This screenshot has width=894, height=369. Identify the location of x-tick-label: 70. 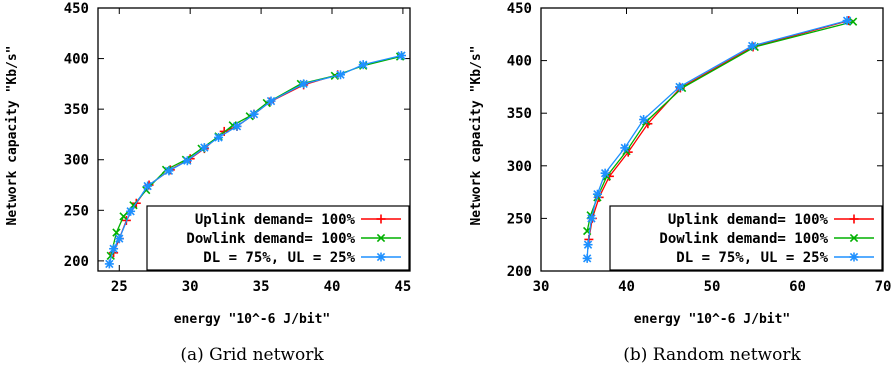
(883, 287).